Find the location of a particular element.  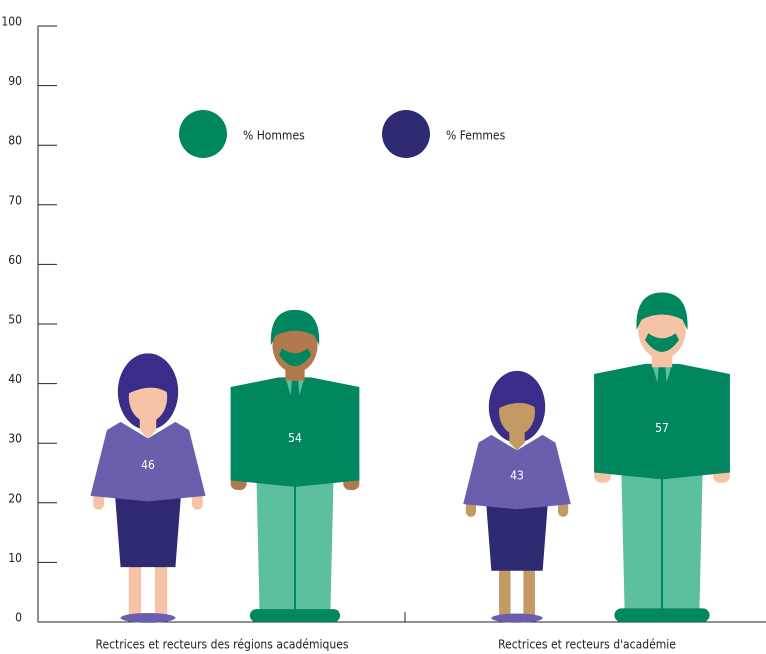

x-tick-label: Rectrices et recteurs d'académie is located at coordinates (587, 645).